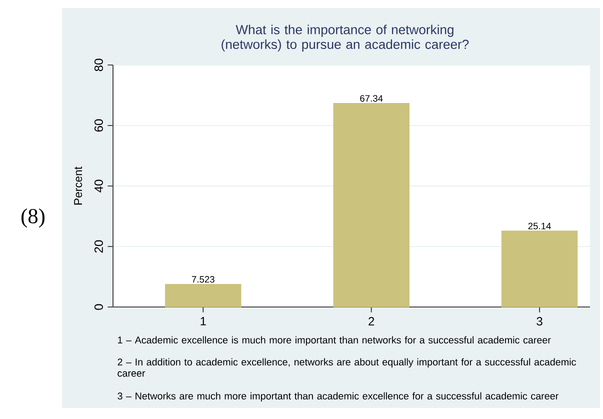 The height and width of the screenshot is (419, 603). Describe the element at coordinates (345, 38) in the screenshot. I see `chart-title: What is the importance of networking (networks) to pursue an academic career?` at that location.